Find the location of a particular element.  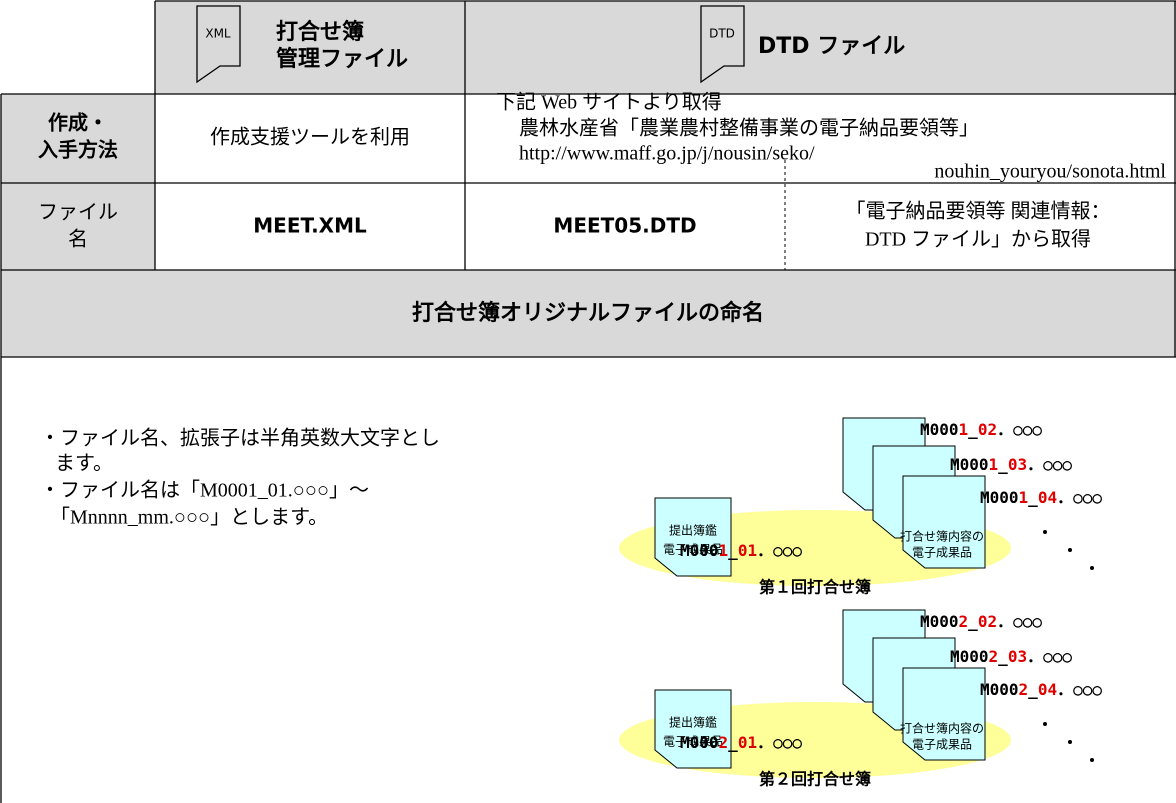

cell-text: 下記 Web サイトより取得 is located at coordinates (609, 102).